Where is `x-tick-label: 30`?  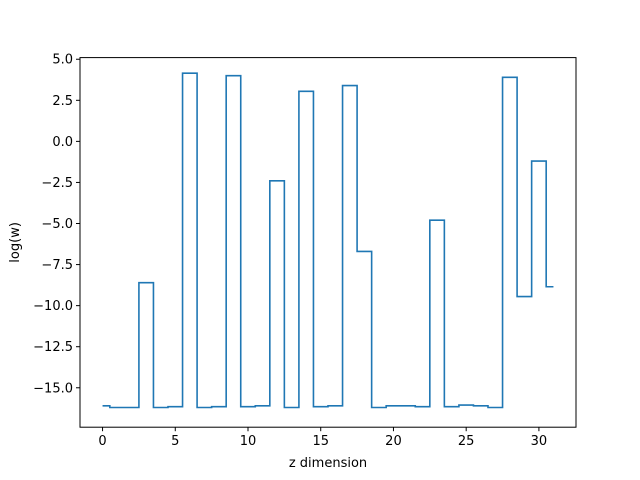 x-tick-label: 30 is located at coordinates (539, 441).